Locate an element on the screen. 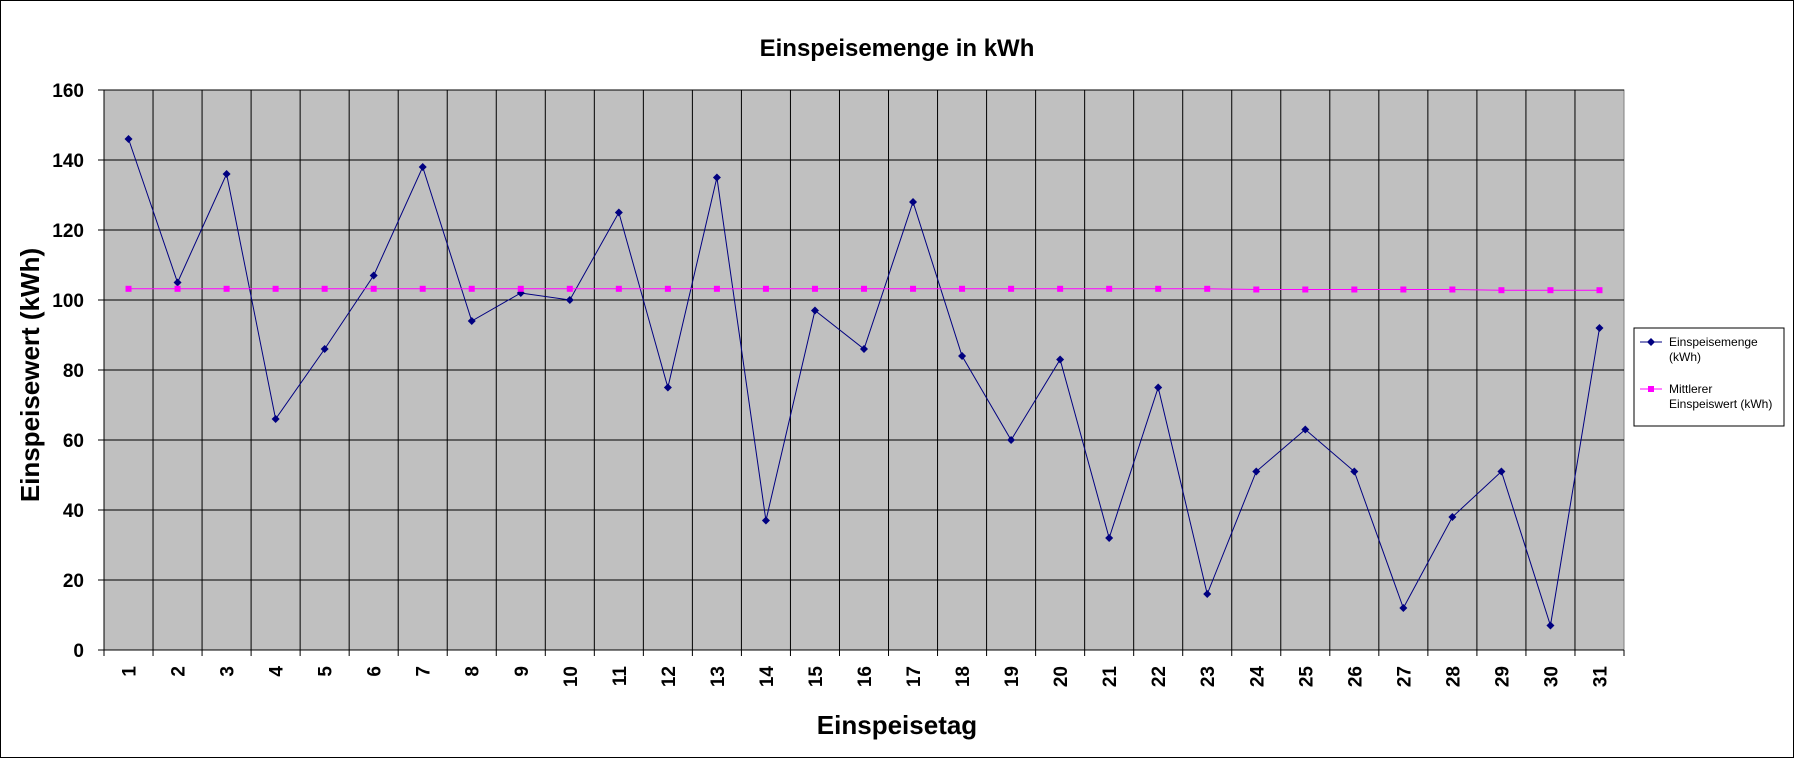 The width and height of the screenshot is (1794, 758). x-tick-label: 11 is located at coordinates (620, 676).